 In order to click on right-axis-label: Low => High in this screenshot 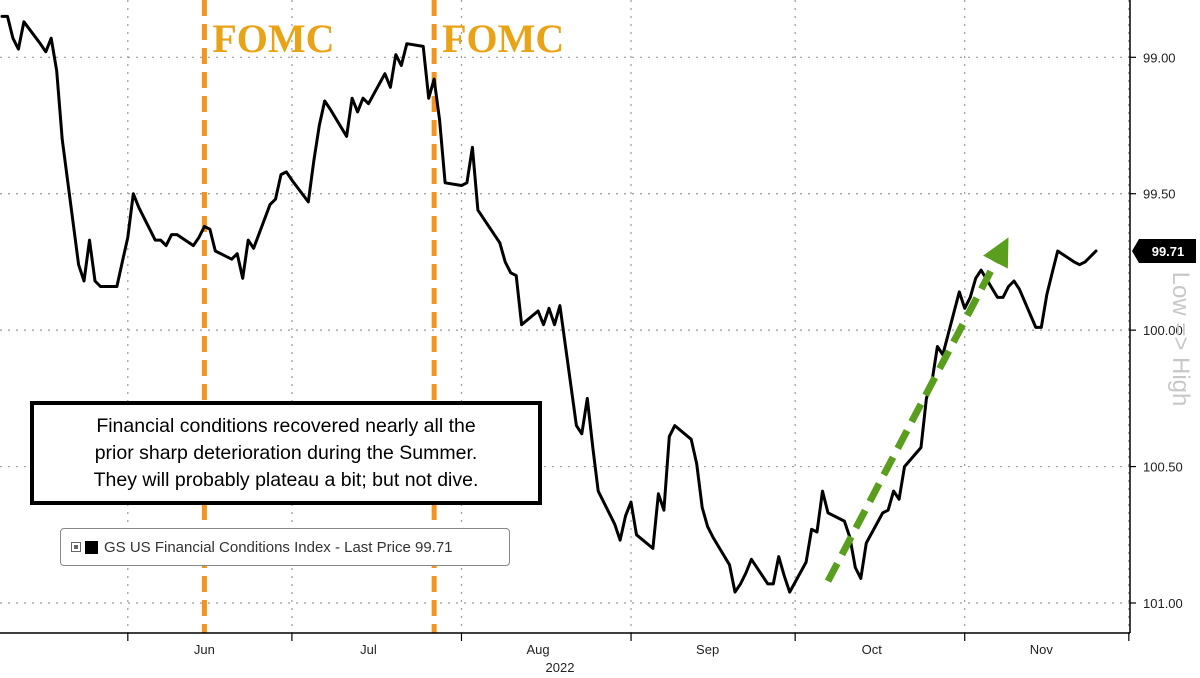, I will do `click(1180, 339)`.